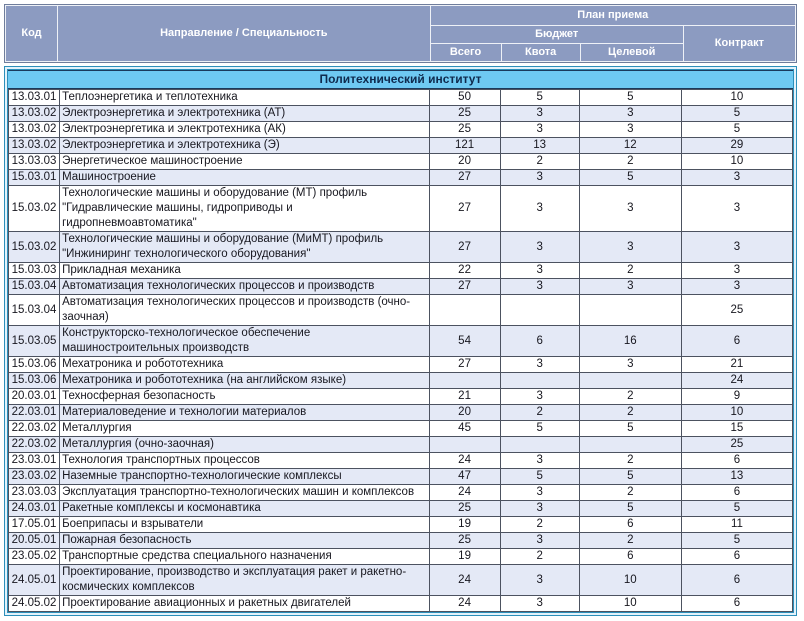  Describe the element at coordinates (464, 412) in the screenshot. I see `cell-total: 20` at that location.